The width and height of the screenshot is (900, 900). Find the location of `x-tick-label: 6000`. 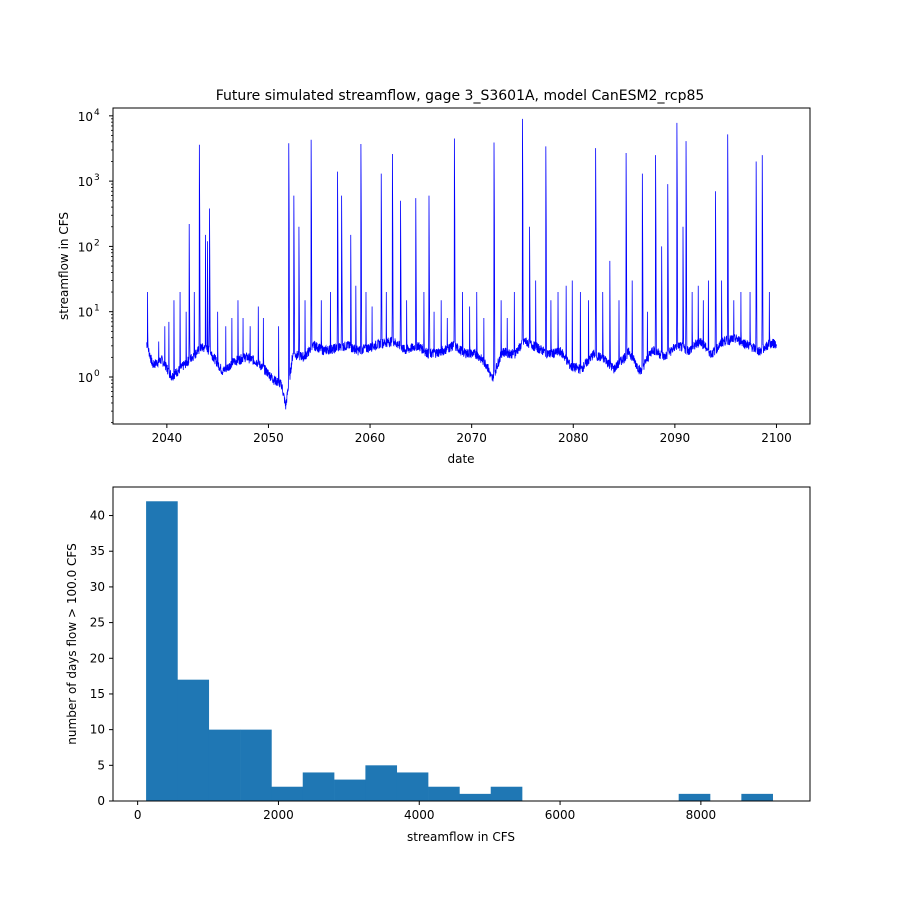

x-tick-label: 6000 is located at coordinates (560, 815).